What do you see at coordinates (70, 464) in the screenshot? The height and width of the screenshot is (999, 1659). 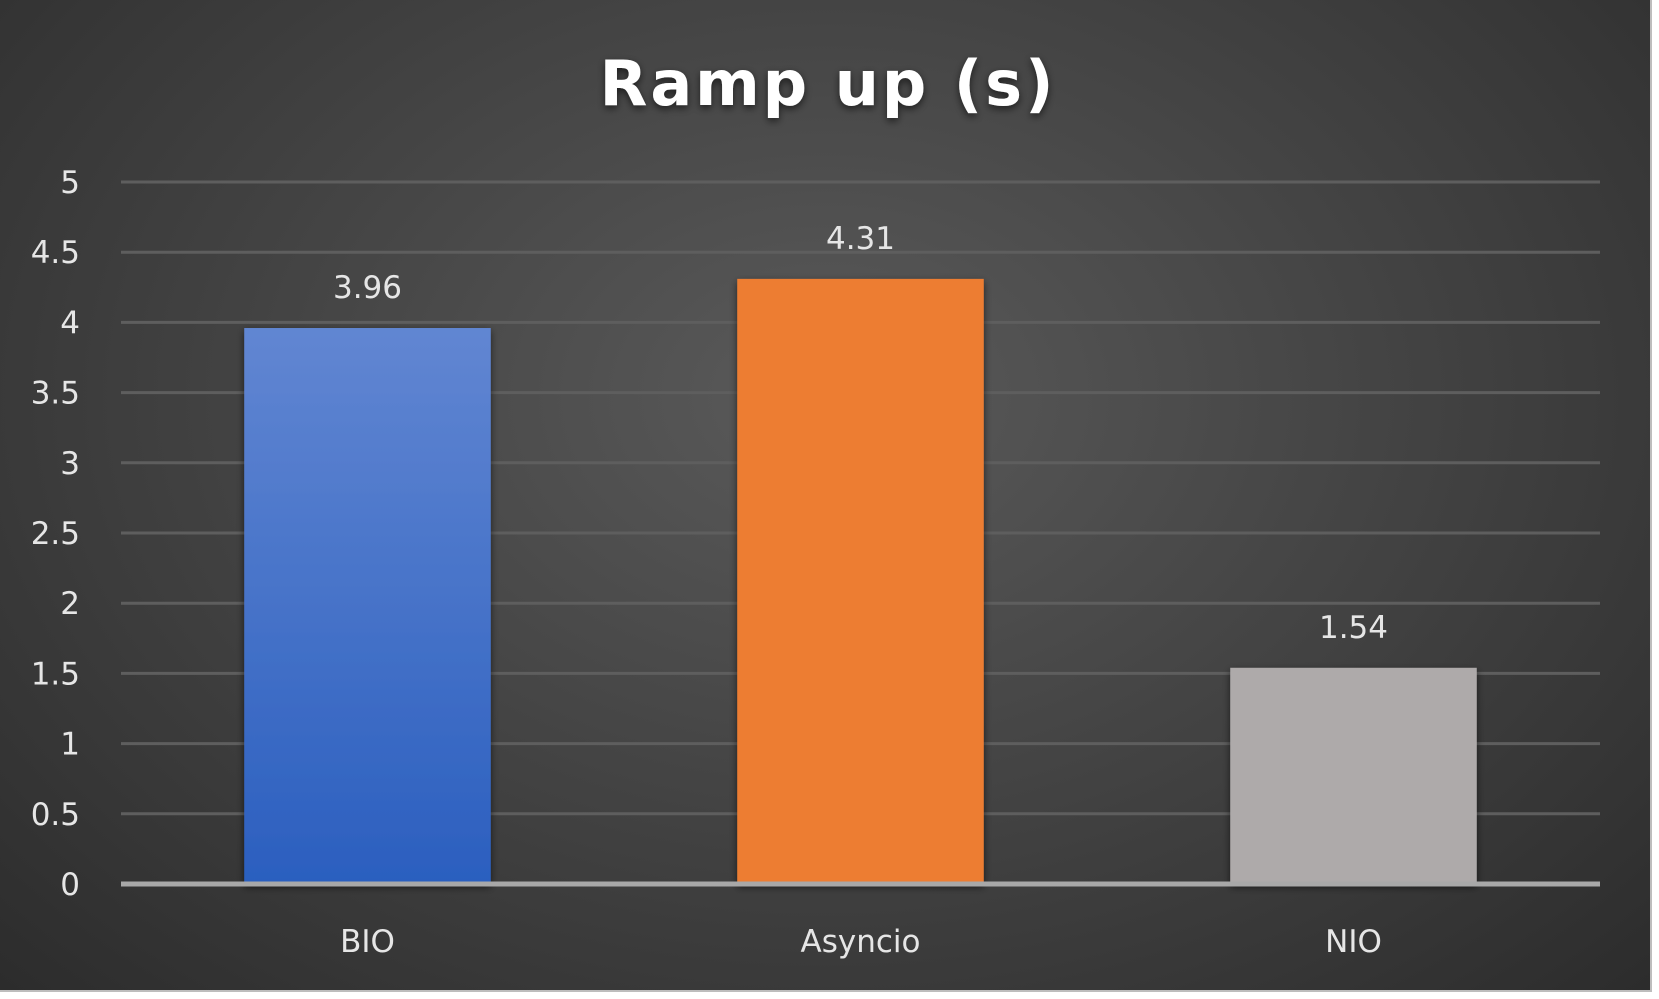 I see `y-tick-label: 3` at bounding box center [70, 464].